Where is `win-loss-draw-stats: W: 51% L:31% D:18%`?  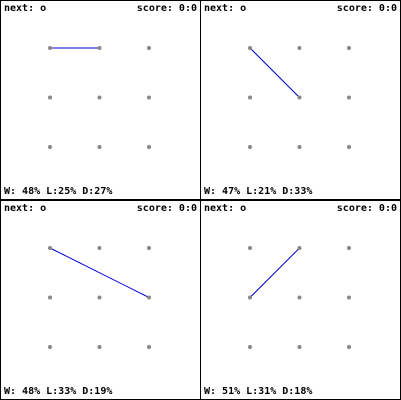
win-loss-draw-stats: W: 51% L:31% D:18% is located at coordinates (258, 391).